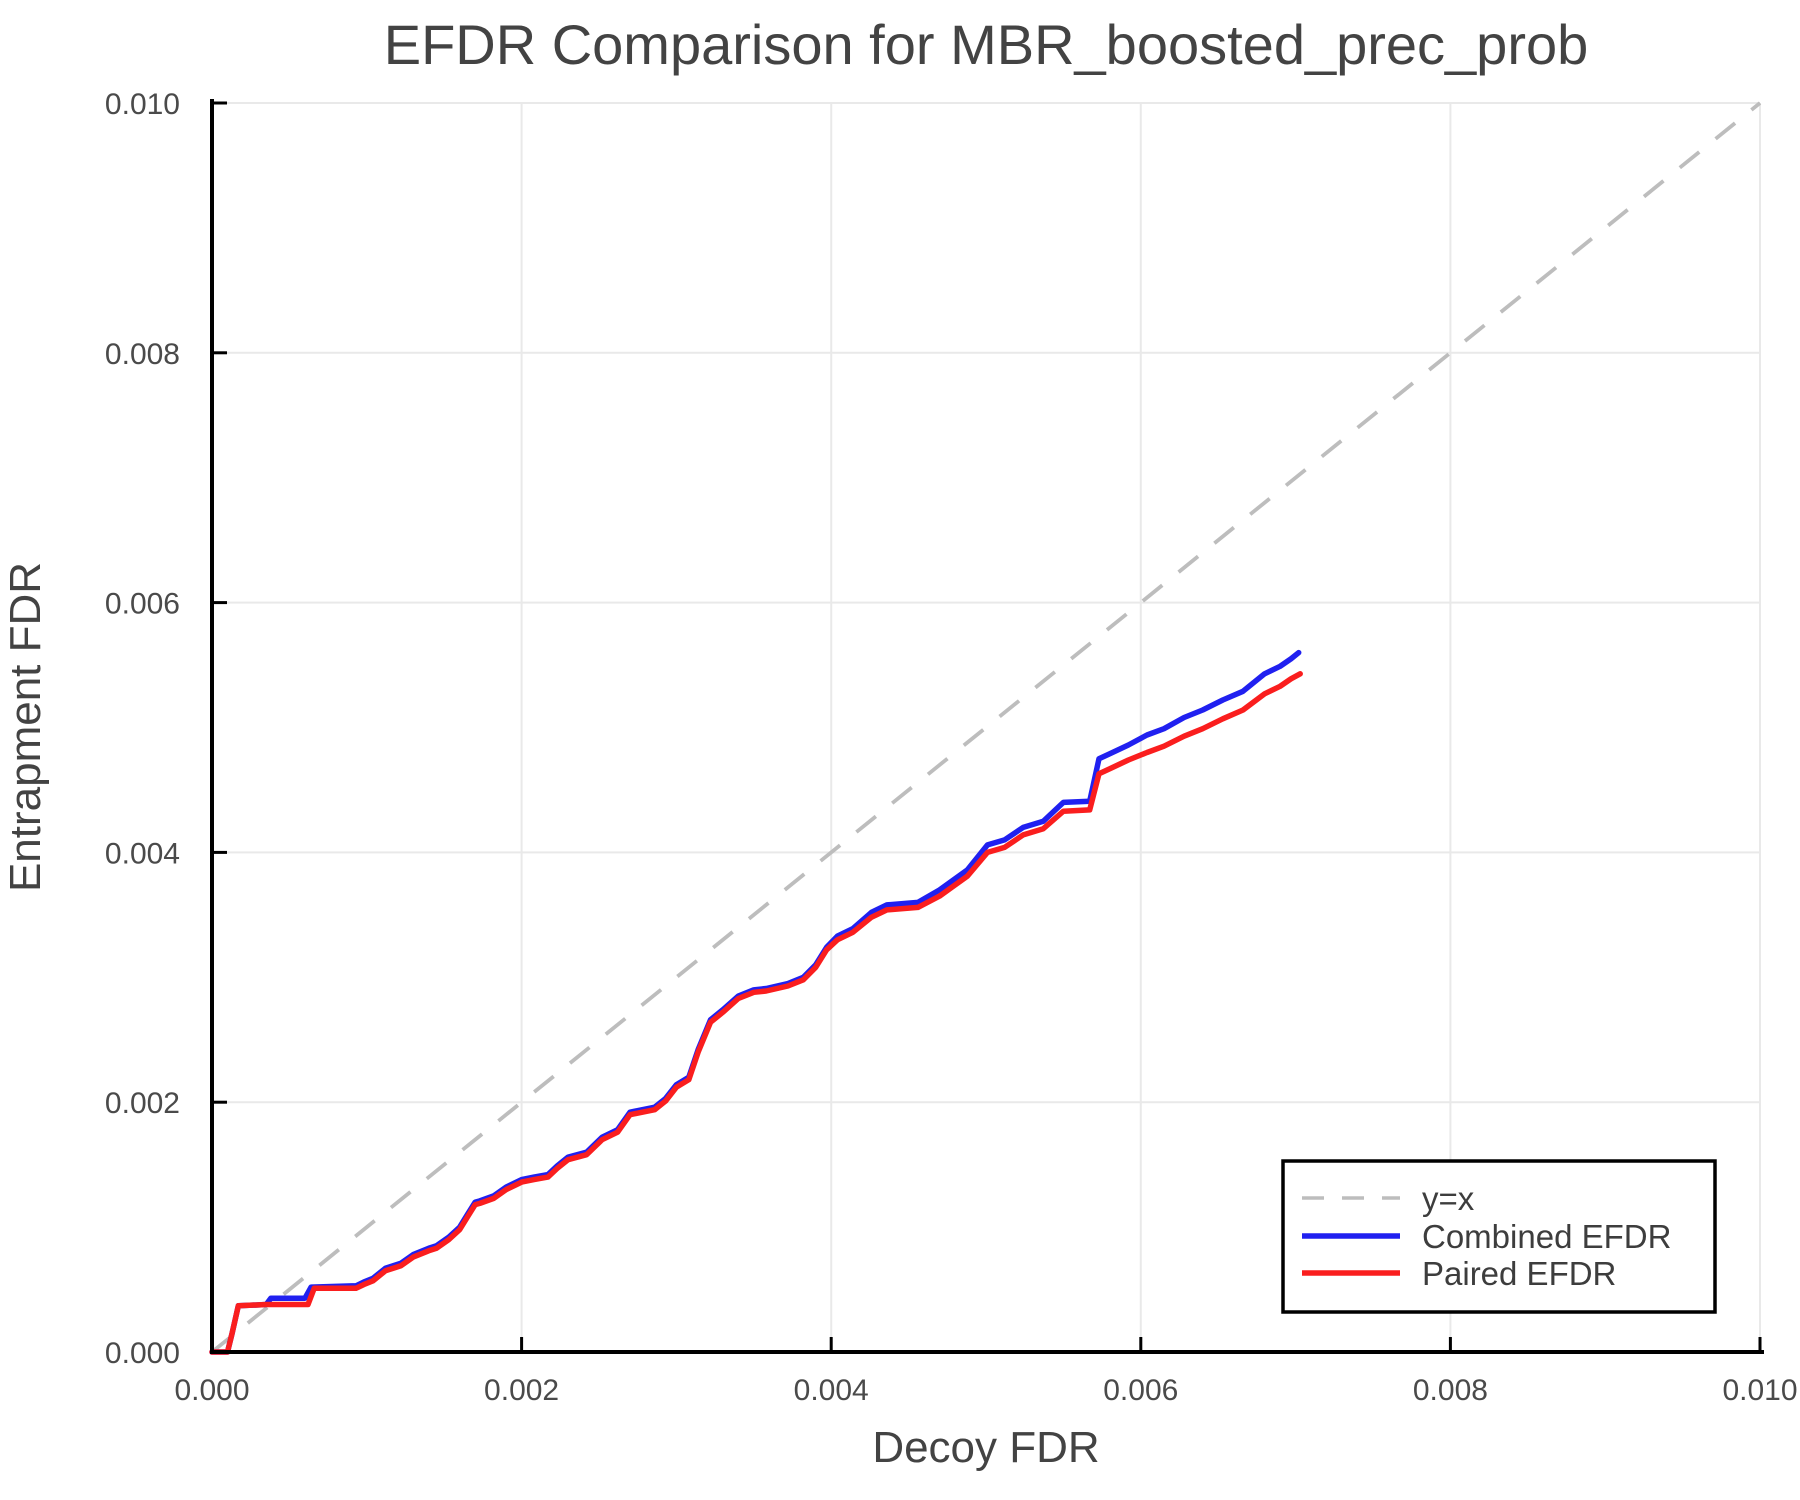  What do you see at coordinates (1140, 1390) in the screenshot?
I see `x-tick-label-3: 0.006` at bounding box center [1140, 1390].